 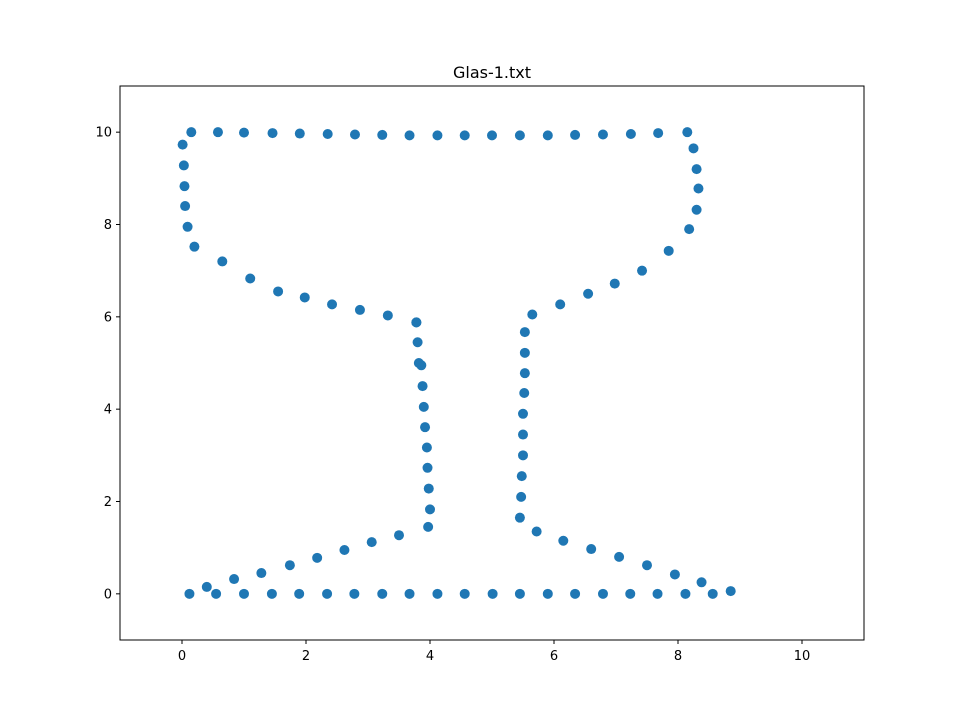 What do you see at coordinates (108, 317) in the screenshot?
I see `y-tick-label: 6` at bounding box center [108, 317].